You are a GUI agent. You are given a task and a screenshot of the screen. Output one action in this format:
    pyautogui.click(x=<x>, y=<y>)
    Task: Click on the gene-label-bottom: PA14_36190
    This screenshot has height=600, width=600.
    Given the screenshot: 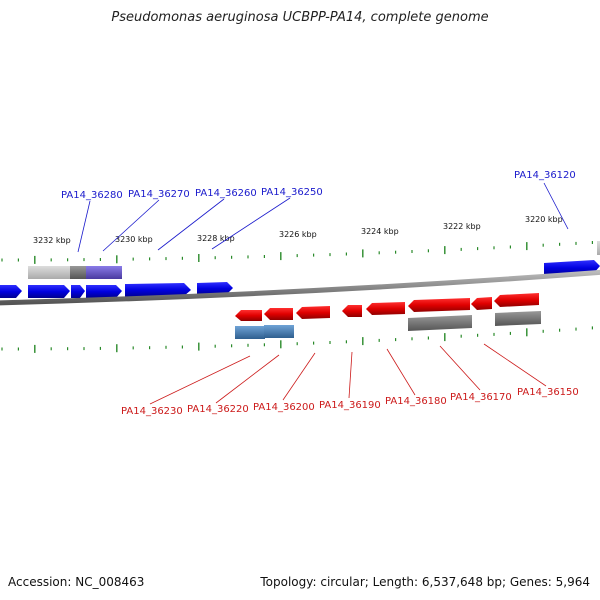 What is the action you would take?
    pyautogui.click(x=350, y=405)
    